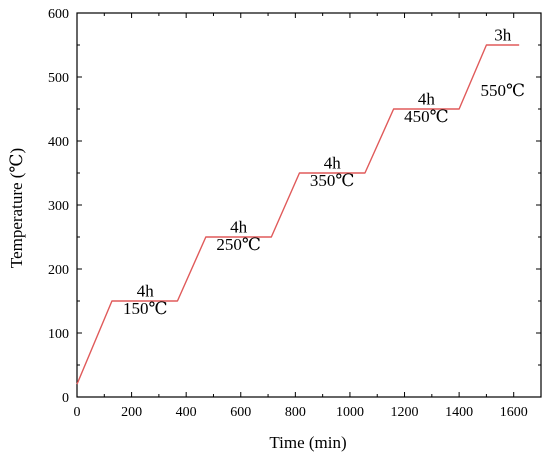 The height and width of the screenshot is (464, 550). What do you see at coordinates (58, 78) in the screenshot?
I see `y-tick-label: 500` at bounding box center [58, 78].